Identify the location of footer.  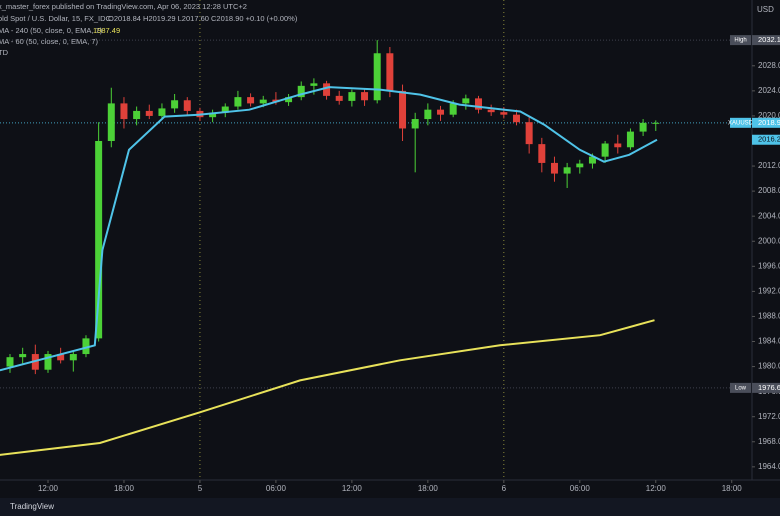
(390, 507).